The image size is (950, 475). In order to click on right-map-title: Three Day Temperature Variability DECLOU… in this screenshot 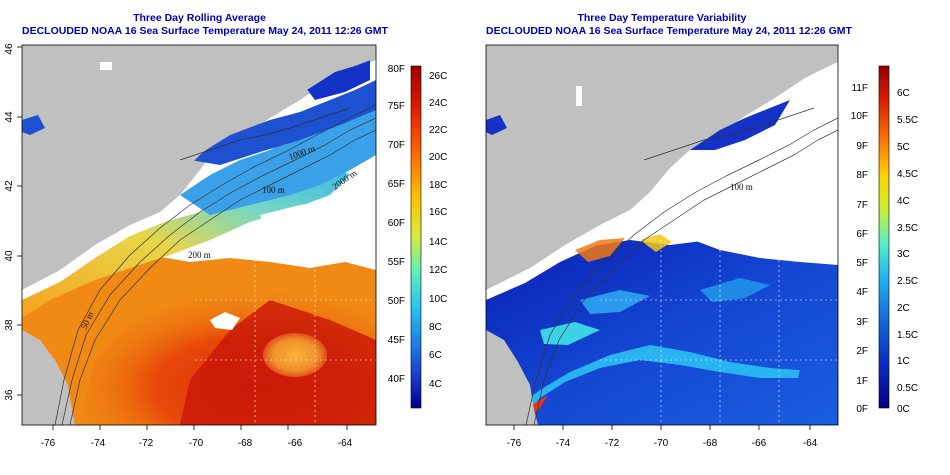, I will do `click(669, 25)`.